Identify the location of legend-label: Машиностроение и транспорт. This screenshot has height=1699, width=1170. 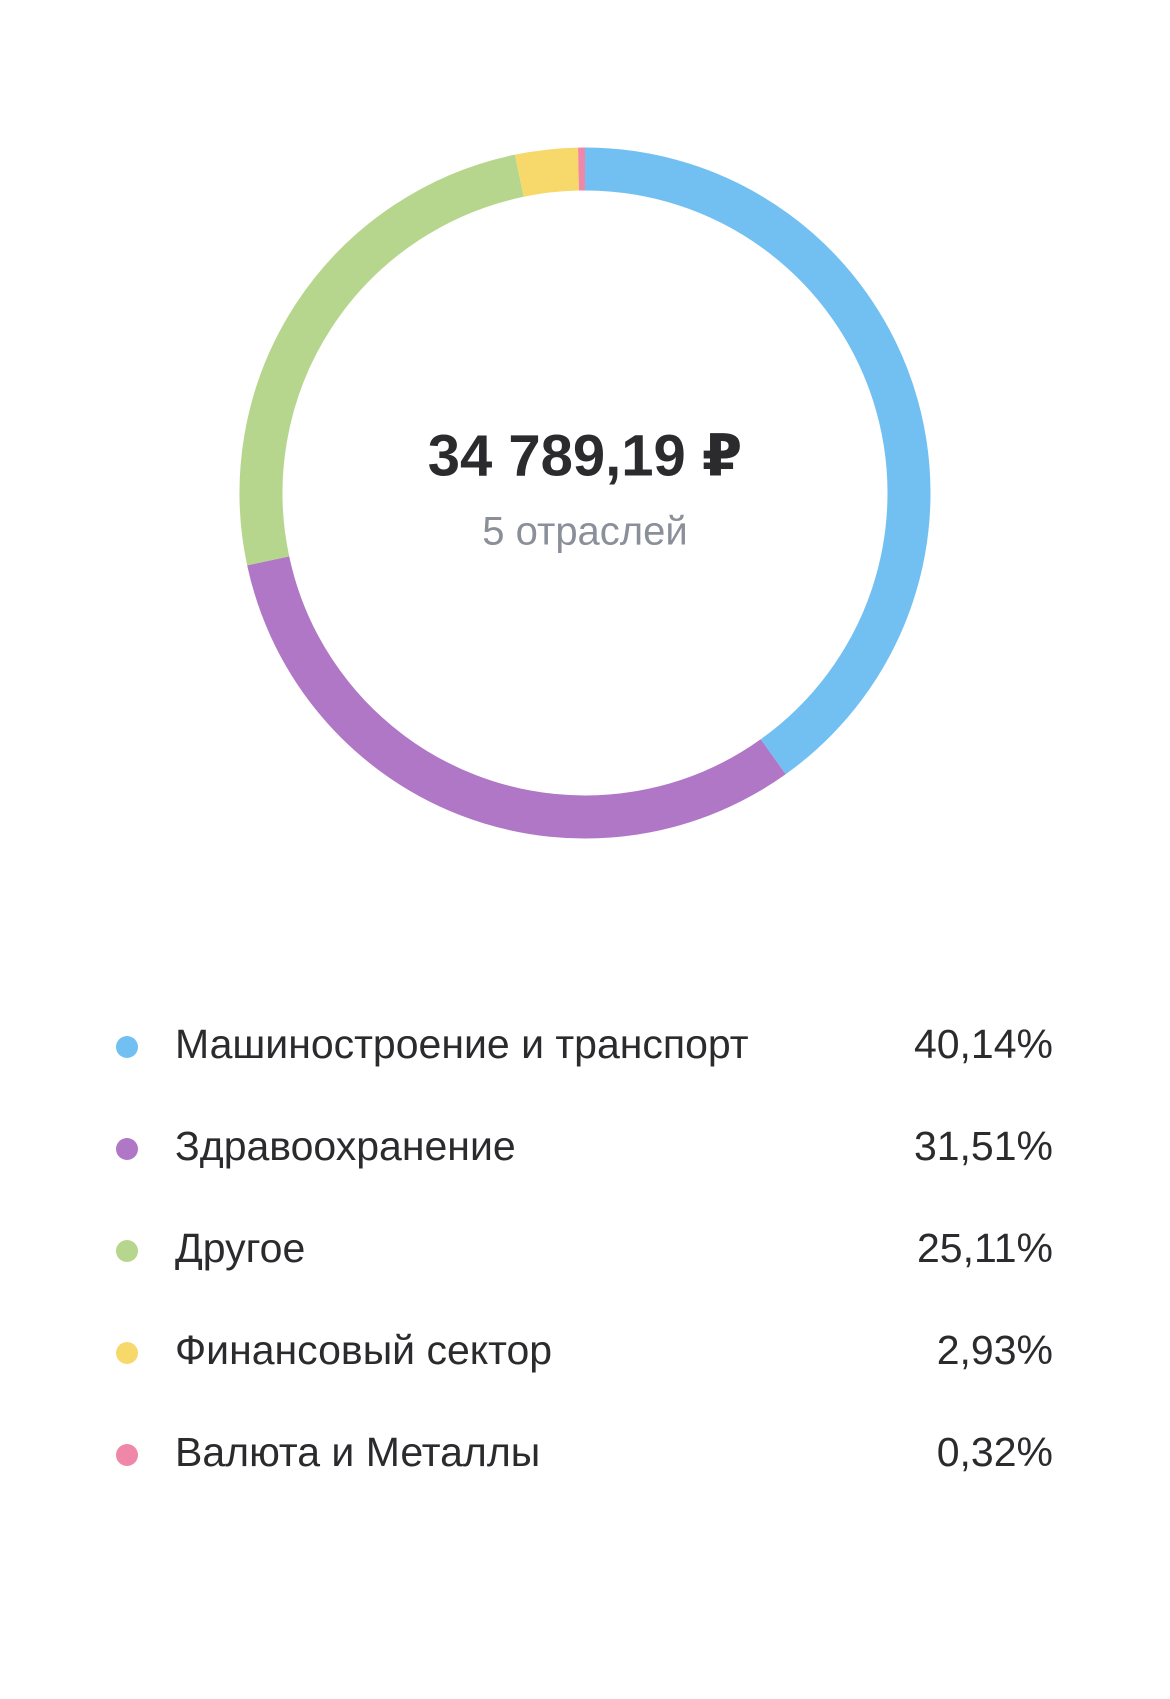
(462, 1044).